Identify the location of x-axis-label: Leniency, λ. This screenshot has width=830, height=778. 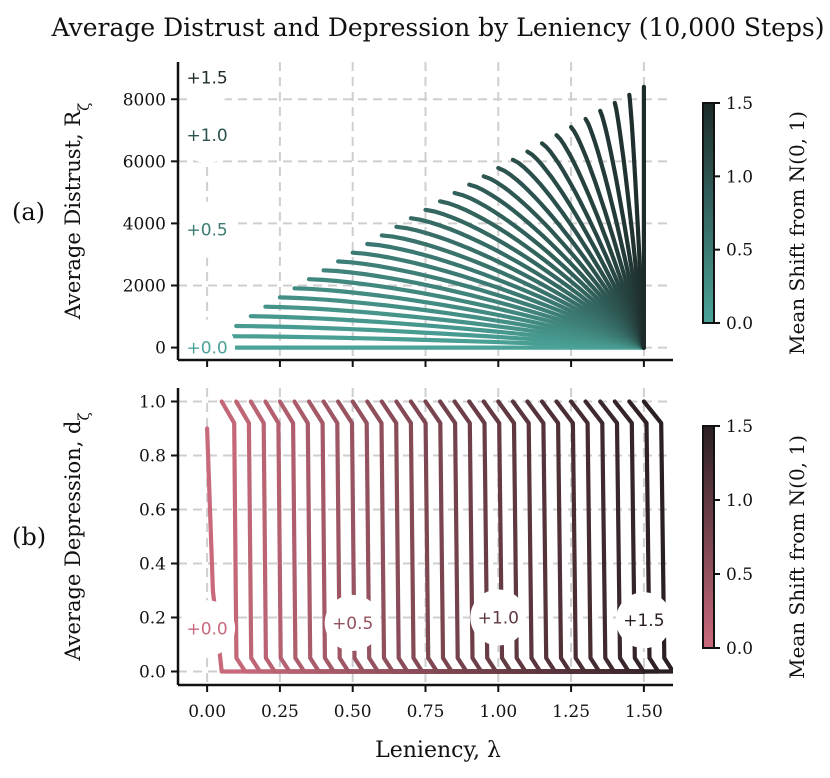
(438, 750).